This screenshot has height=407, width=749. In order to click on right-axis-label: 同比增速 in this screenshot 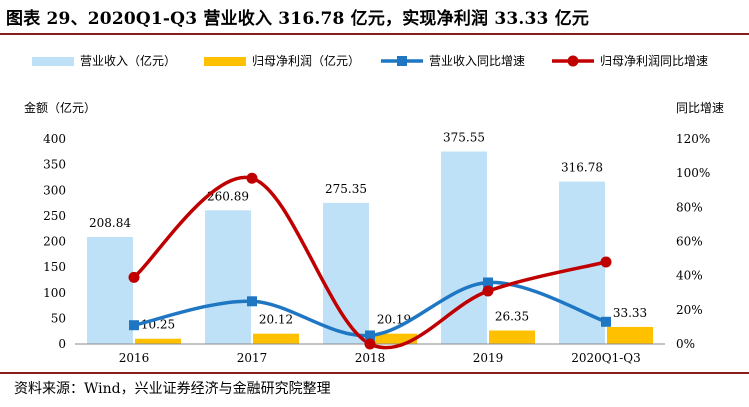, I will do `click(700, 108)`.